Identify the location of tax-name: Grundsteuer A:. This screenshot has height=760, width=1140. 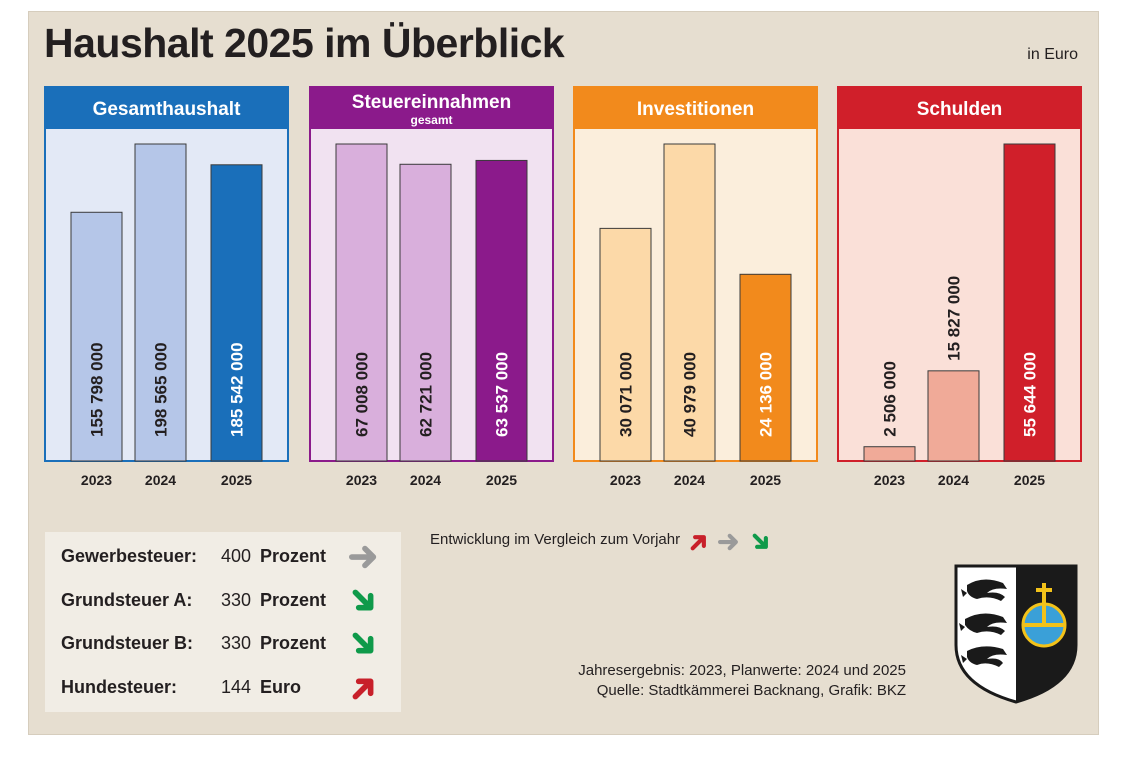
(127, 600).